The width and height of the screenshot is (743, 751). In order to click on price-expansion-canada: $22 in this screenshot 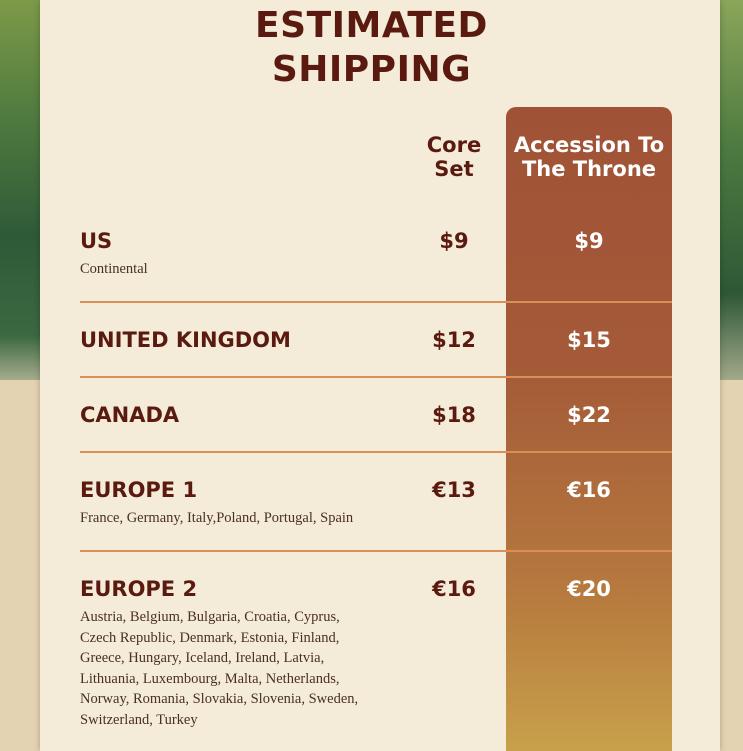, I will do `click(589, 415)`.